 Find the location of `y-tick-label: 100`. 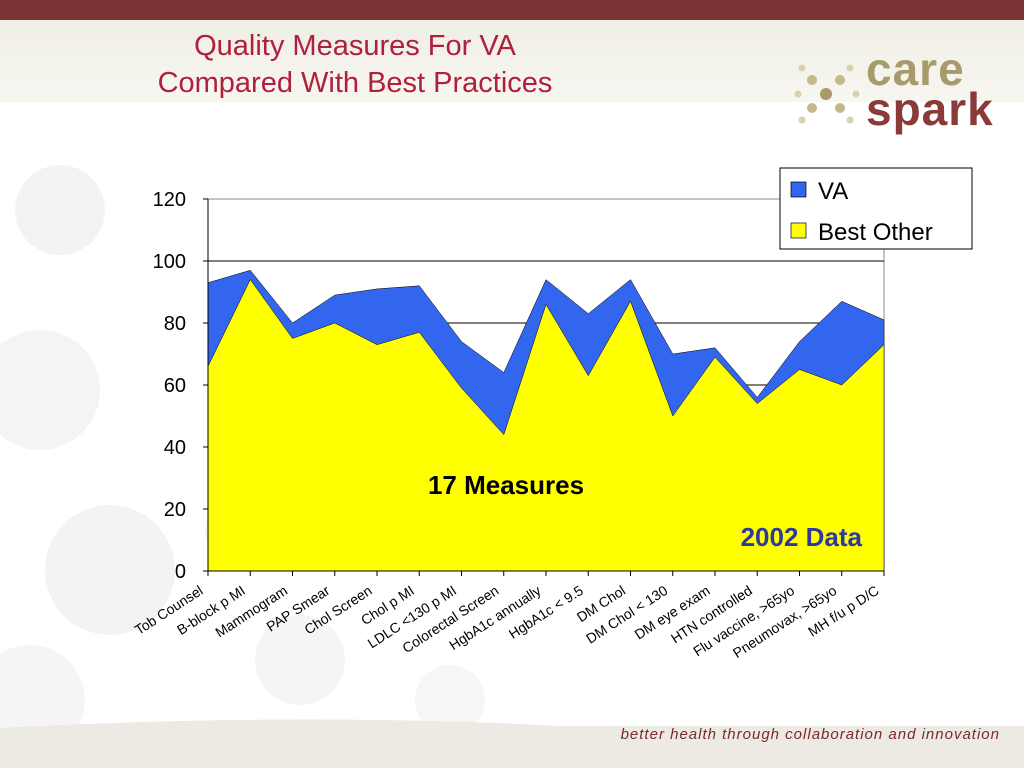

y-tick-label: 100 is located at coordinates (169, 262).